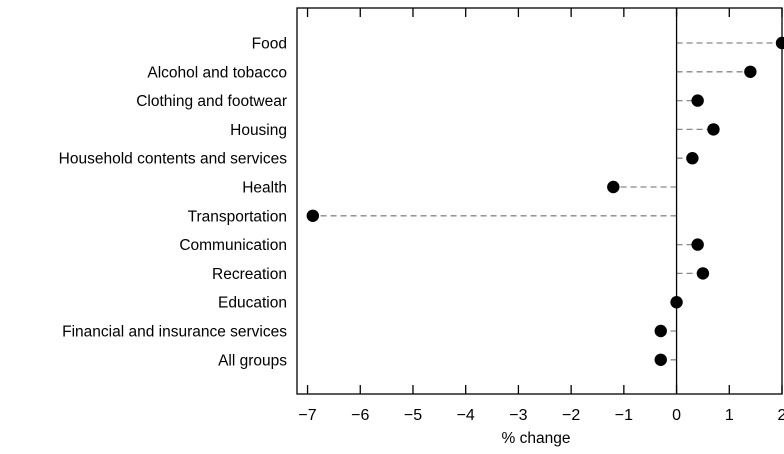 Image resolution: width=784 pixels, height=454 pixels. Describe the element at coordinates (233, 245) in the screenshot. I see `category-label: Communication` at that location.